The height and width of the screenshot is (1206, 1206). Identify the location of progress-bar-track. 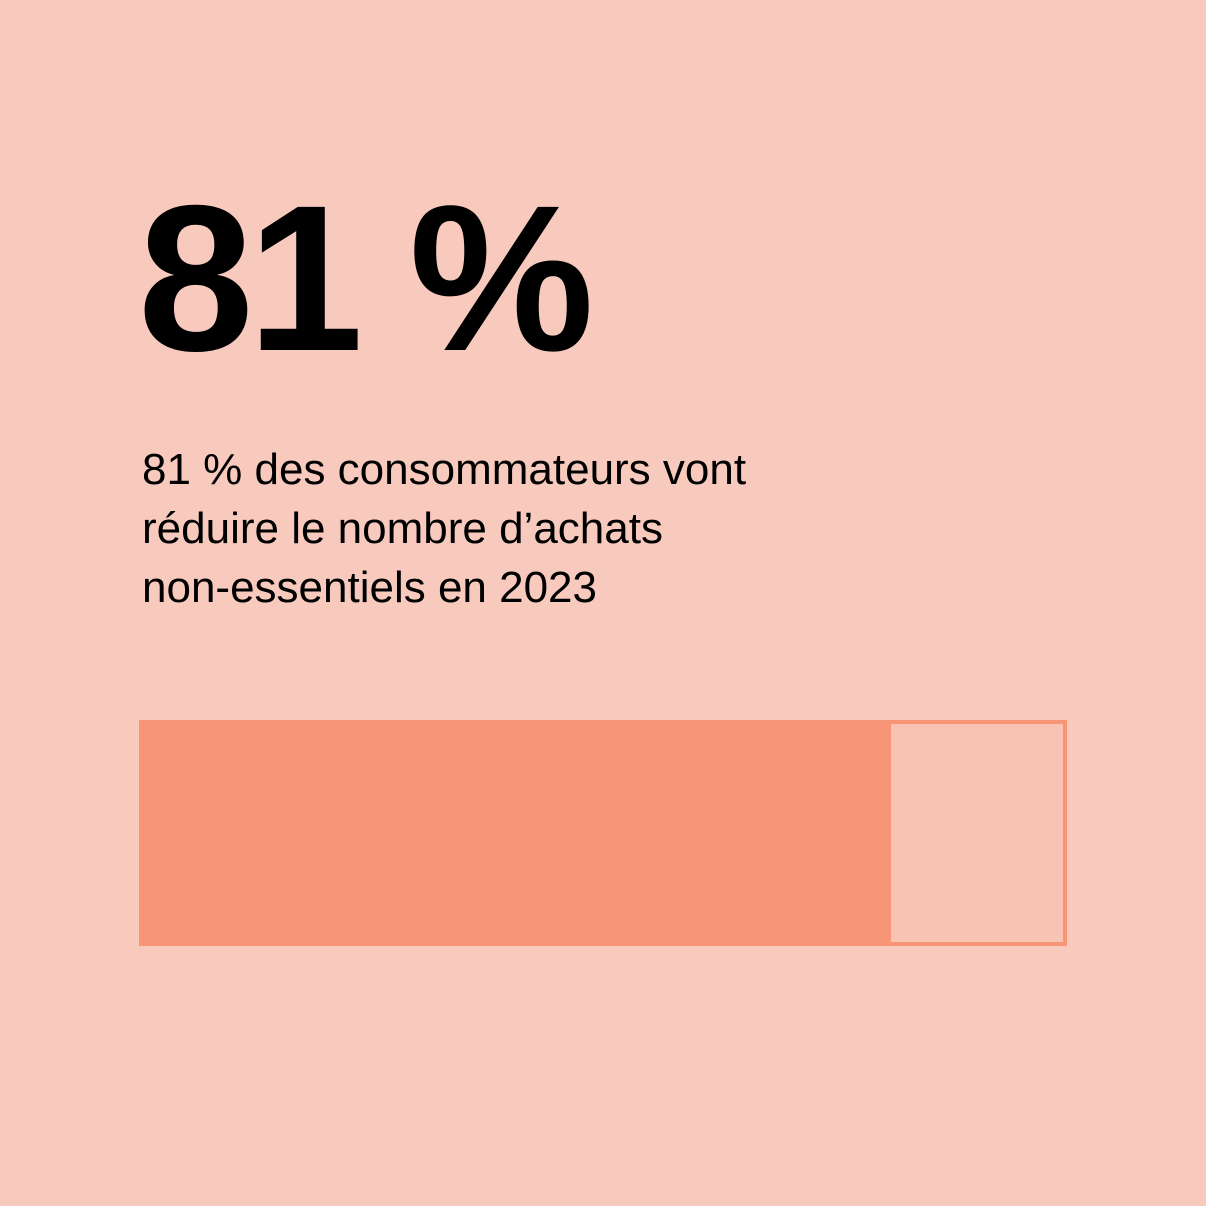
(603, 833).